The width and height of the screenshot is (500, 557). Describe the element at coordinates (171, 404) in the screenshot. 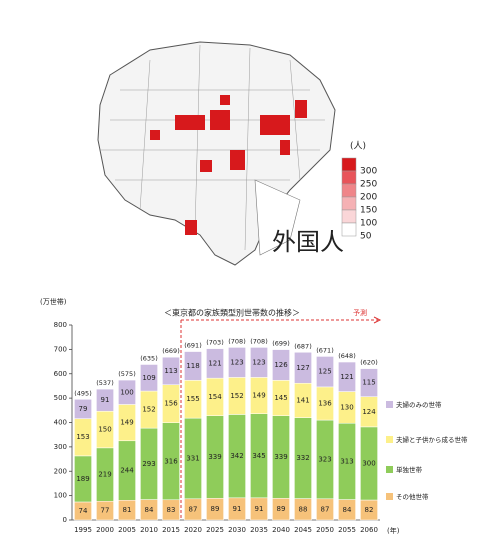

I see `data-label: 156` at that location.